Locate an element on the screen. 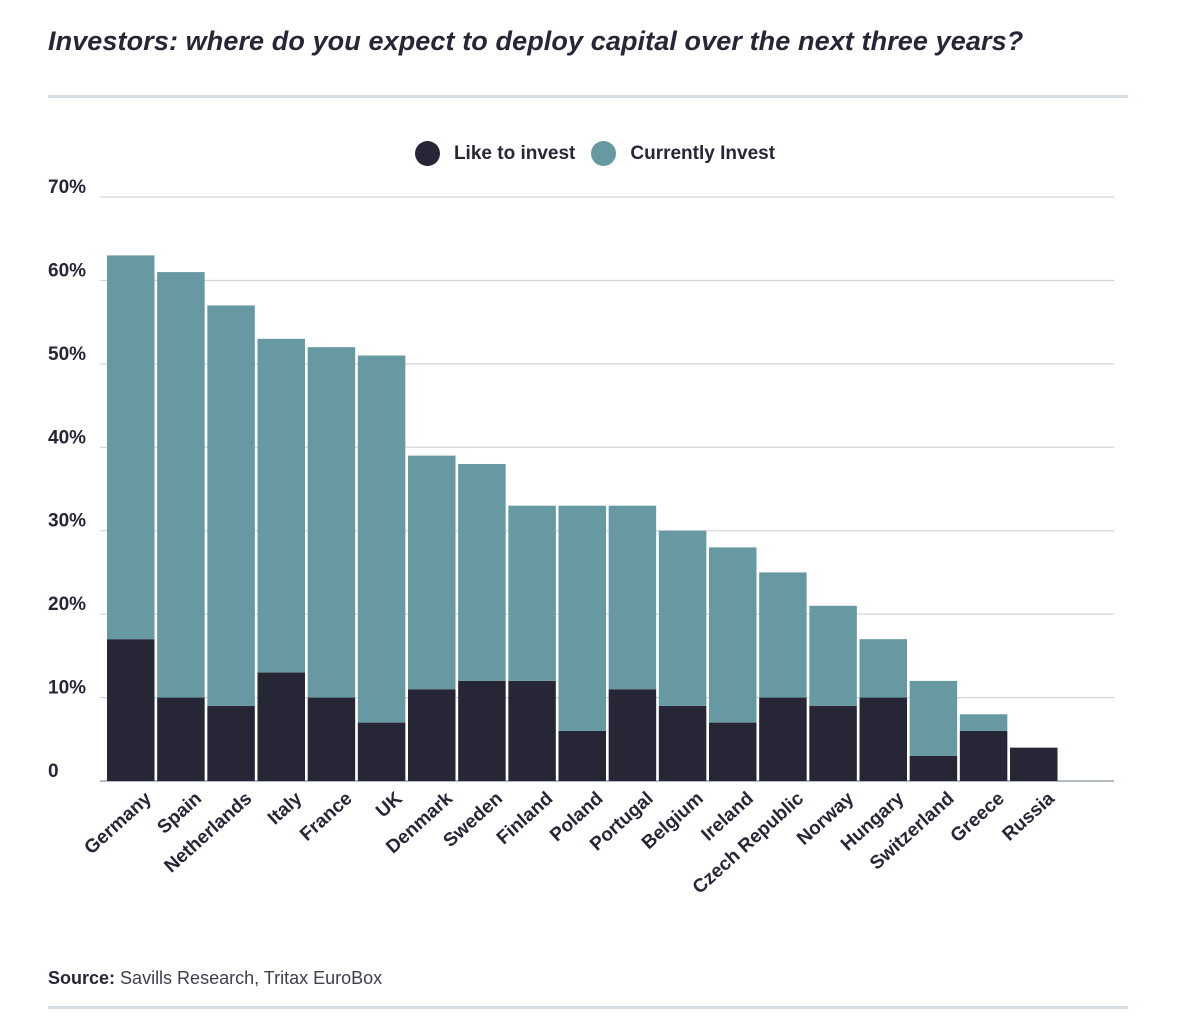 This screenshot has width=1190, height=1028. y-tick-label: 20% is located at coordinates (67, 604).